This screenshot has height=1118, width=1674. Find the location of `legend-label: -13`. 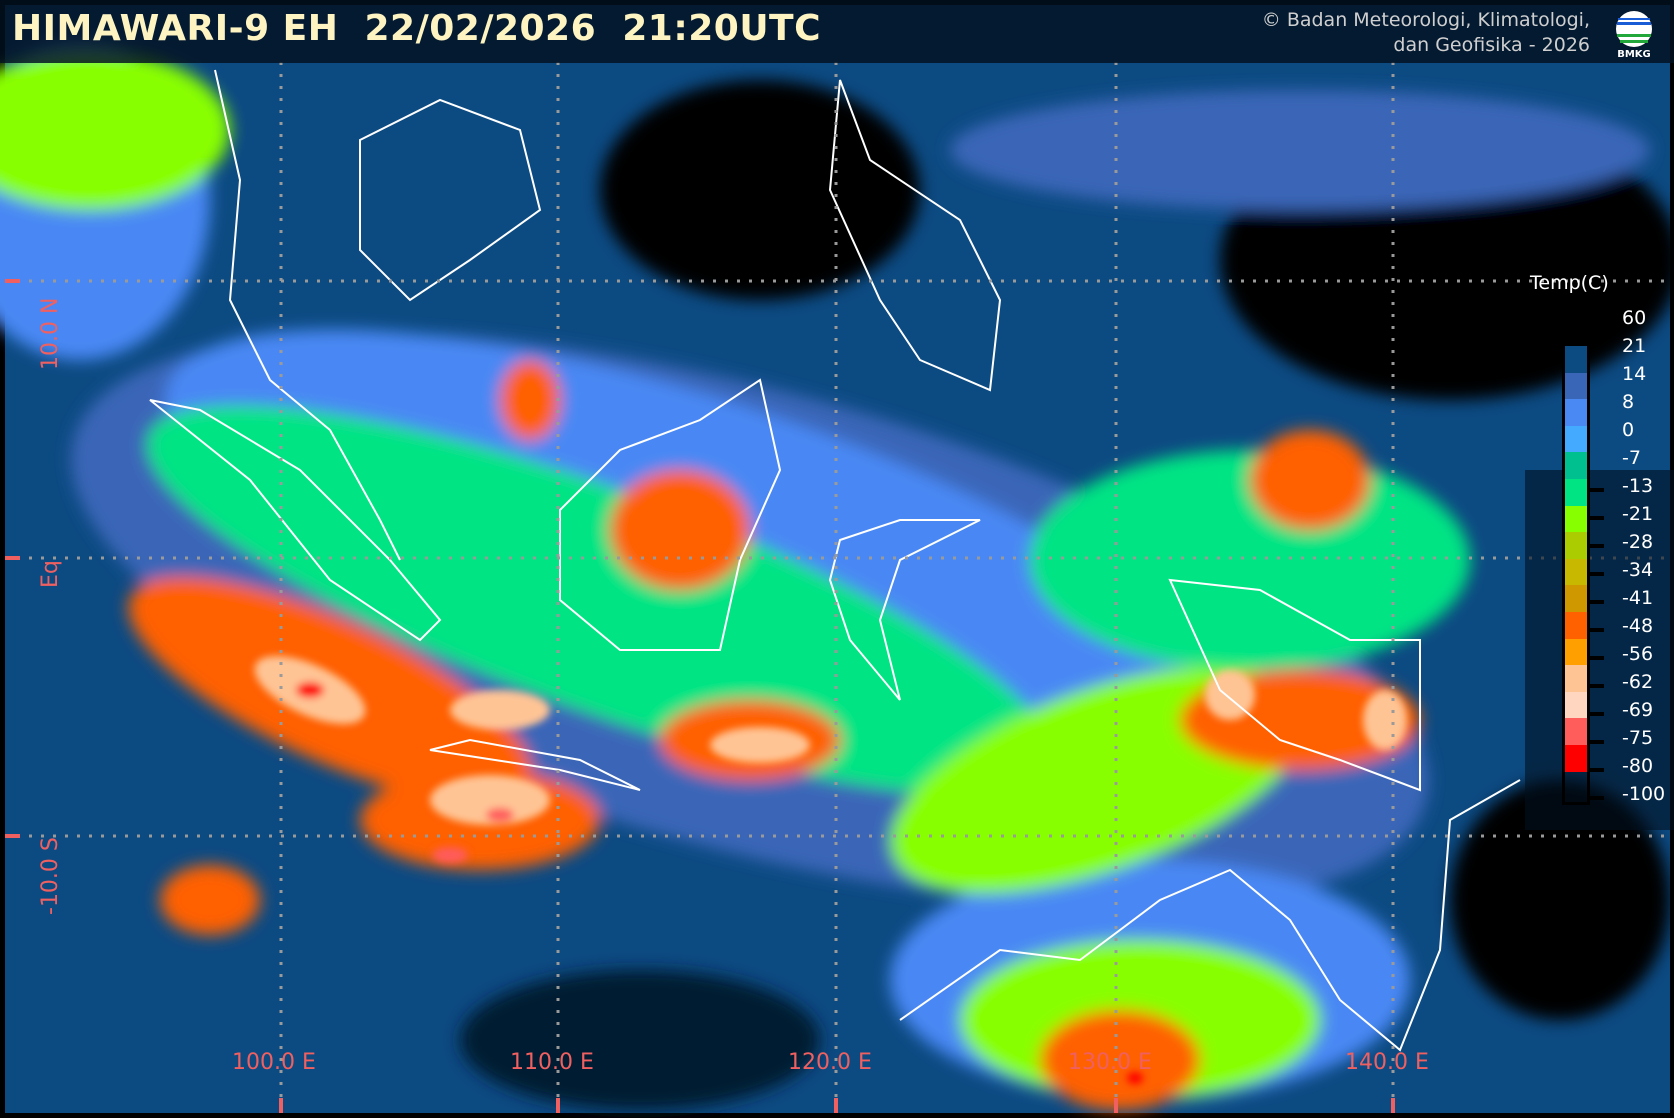

legend-label: -13 is located at coordinates (1638, 486).